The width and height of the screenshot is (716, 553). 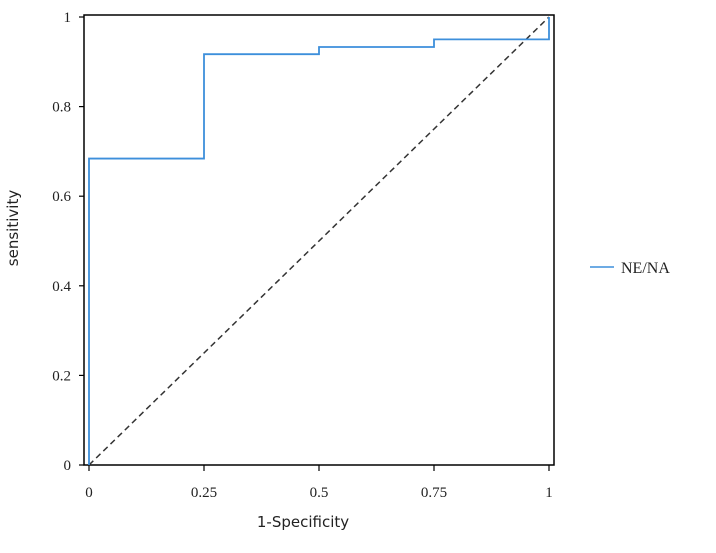 I want to click on legend: NE/NA, so click(x=630, y=268).